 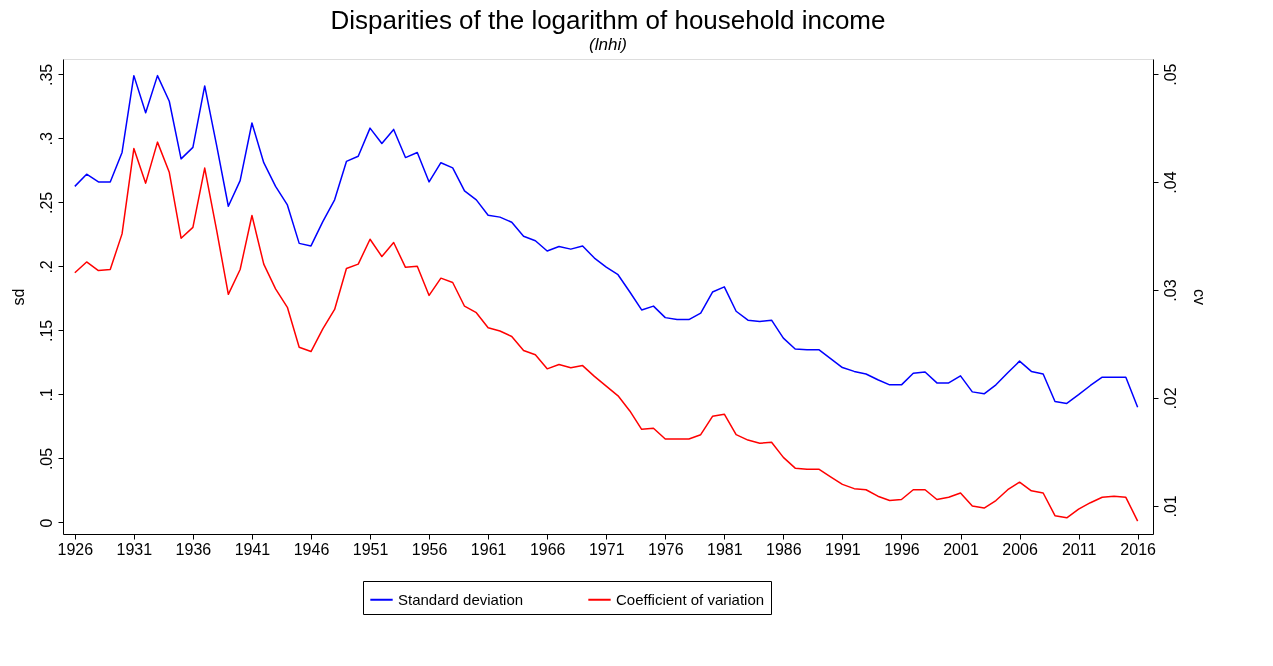 I want to click on x-tick-label: 1981, so click(x=725, y=549).